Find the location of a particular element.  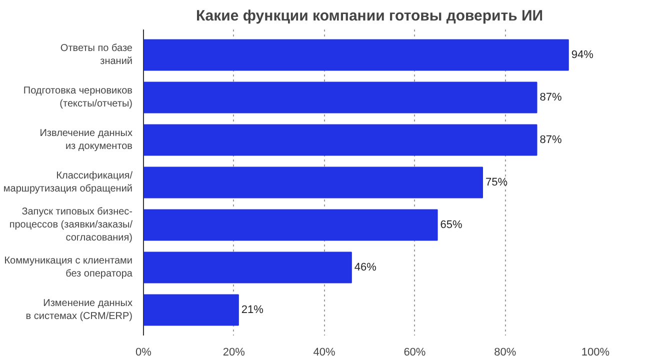

data-label: 94% is located at coordinates (582, 55).